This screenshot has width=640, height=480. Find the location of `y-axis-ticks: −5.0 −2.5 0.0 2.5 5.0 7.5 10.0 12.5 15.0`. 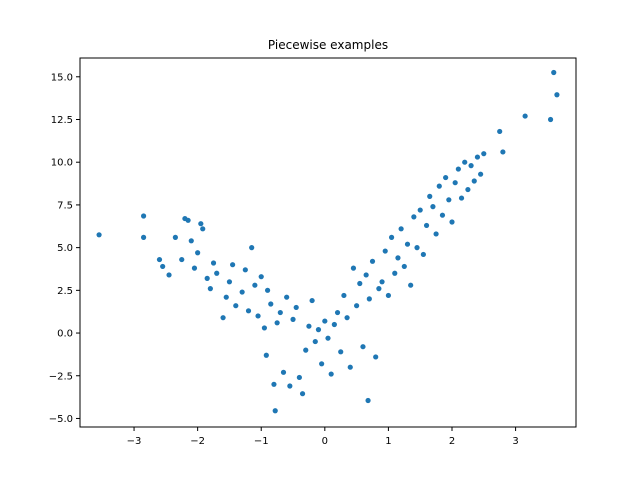

y-axis-ticks: −5.0 −2.5 0.0 2.5 5.0 7.5 10.0 12.5 15.0 is located at coordinates (64, 248).